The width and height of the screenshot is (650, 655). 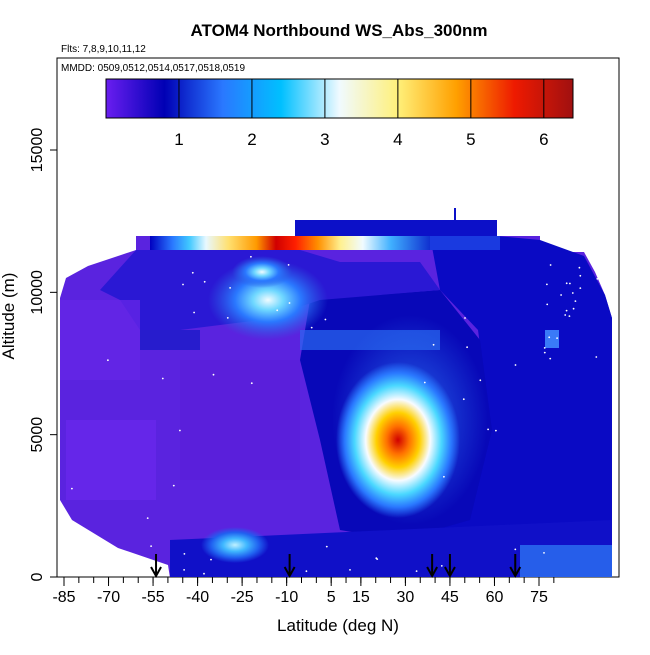 I want to click on colorbar: 1 2 3 4 5 6, so click(x=339, y=113).